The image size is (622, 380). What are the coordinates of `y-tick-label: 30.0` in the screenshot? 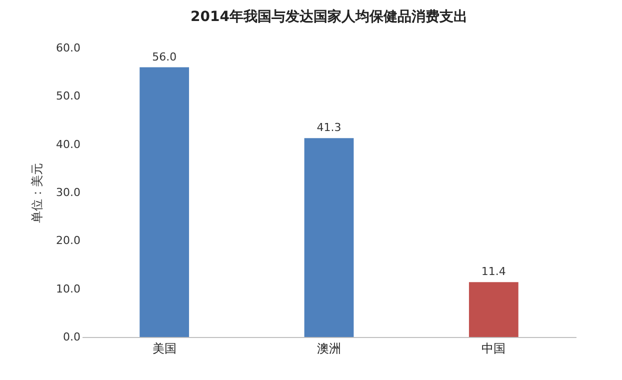 It's located at (68, 192).